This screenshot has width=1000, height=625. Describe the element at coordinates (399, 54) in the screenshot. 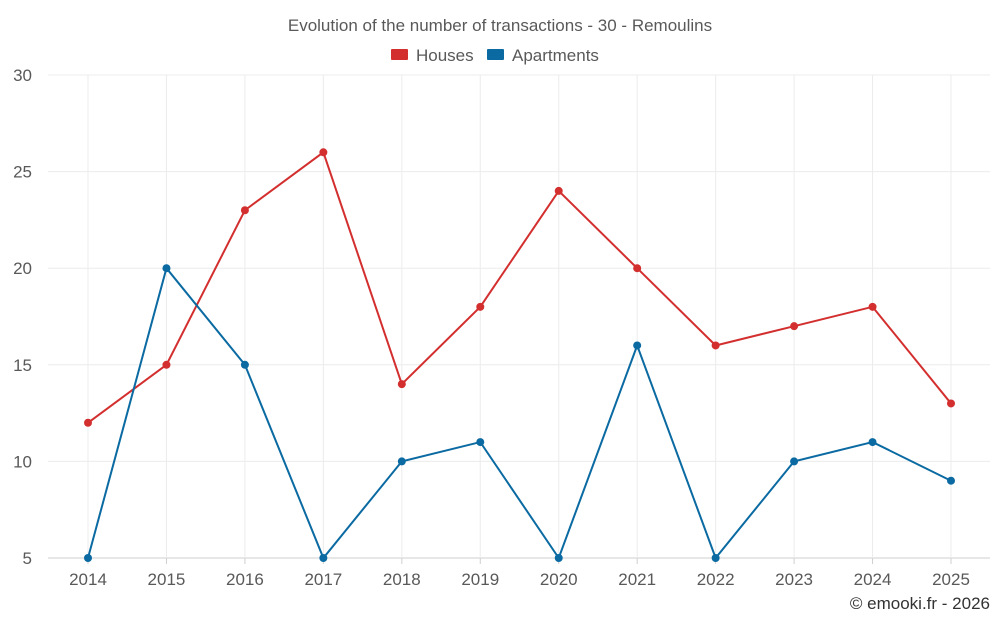

I see `legend-swatch-houses` at that location.